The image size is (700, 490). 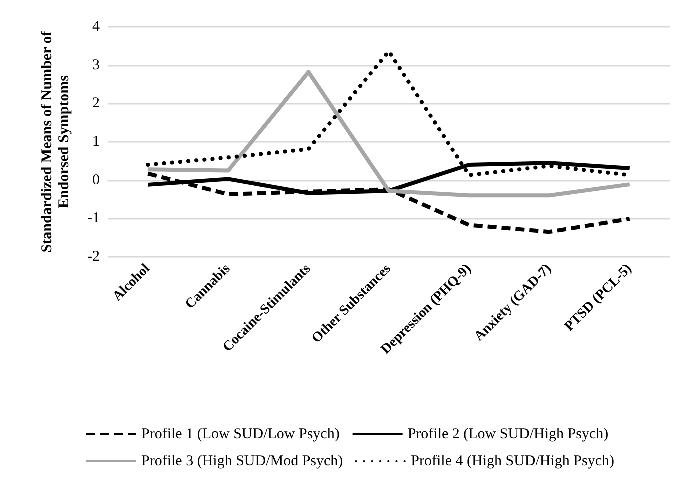 I want to click on y-tick-label: -2, so click(x=94, y=257).